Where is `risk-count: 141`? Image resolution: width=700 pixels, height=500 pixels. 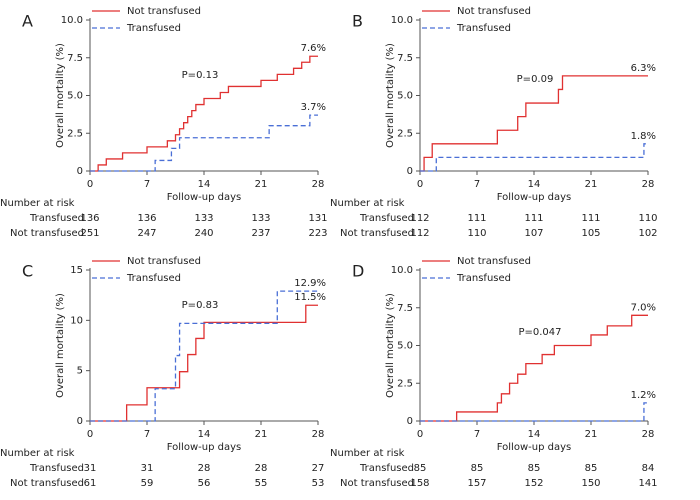 risk-count: 141 is located at coordinates (647, 483).